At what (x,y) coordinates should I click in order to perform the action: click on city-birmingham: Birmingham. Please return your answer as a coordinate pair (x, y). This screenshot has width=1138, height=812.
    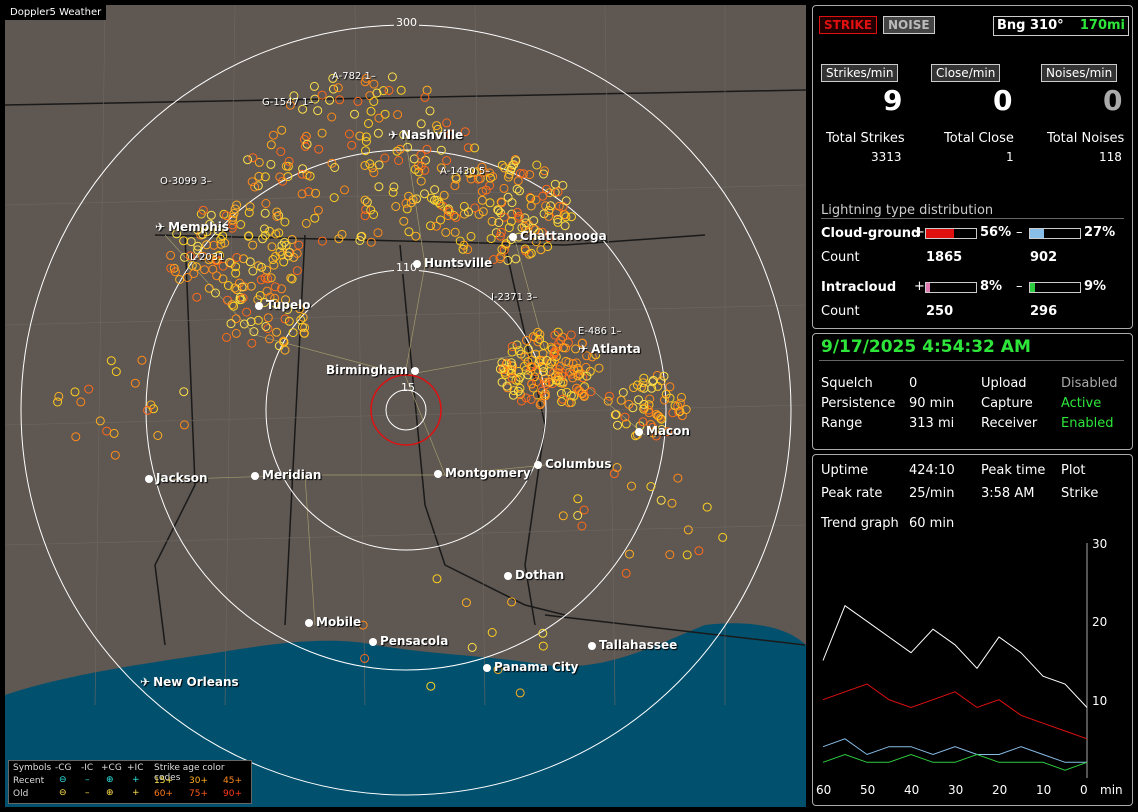
    Looking at the image, I should click on (374, 370).